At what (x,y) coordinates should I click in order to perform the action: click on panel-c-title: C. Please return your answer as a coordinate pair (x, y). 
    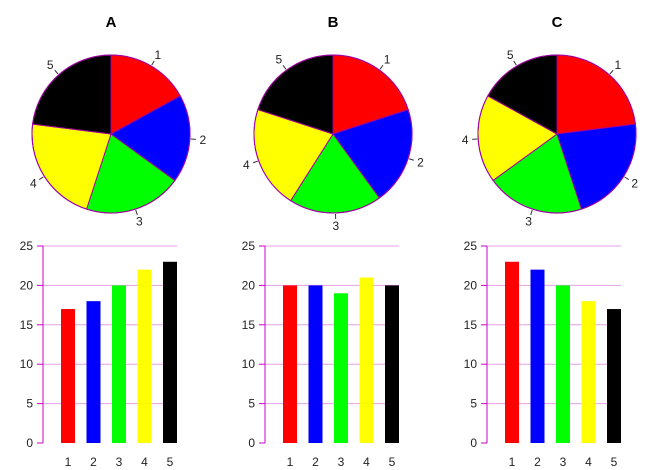
    Looking at the image, I should click on (557, 22).